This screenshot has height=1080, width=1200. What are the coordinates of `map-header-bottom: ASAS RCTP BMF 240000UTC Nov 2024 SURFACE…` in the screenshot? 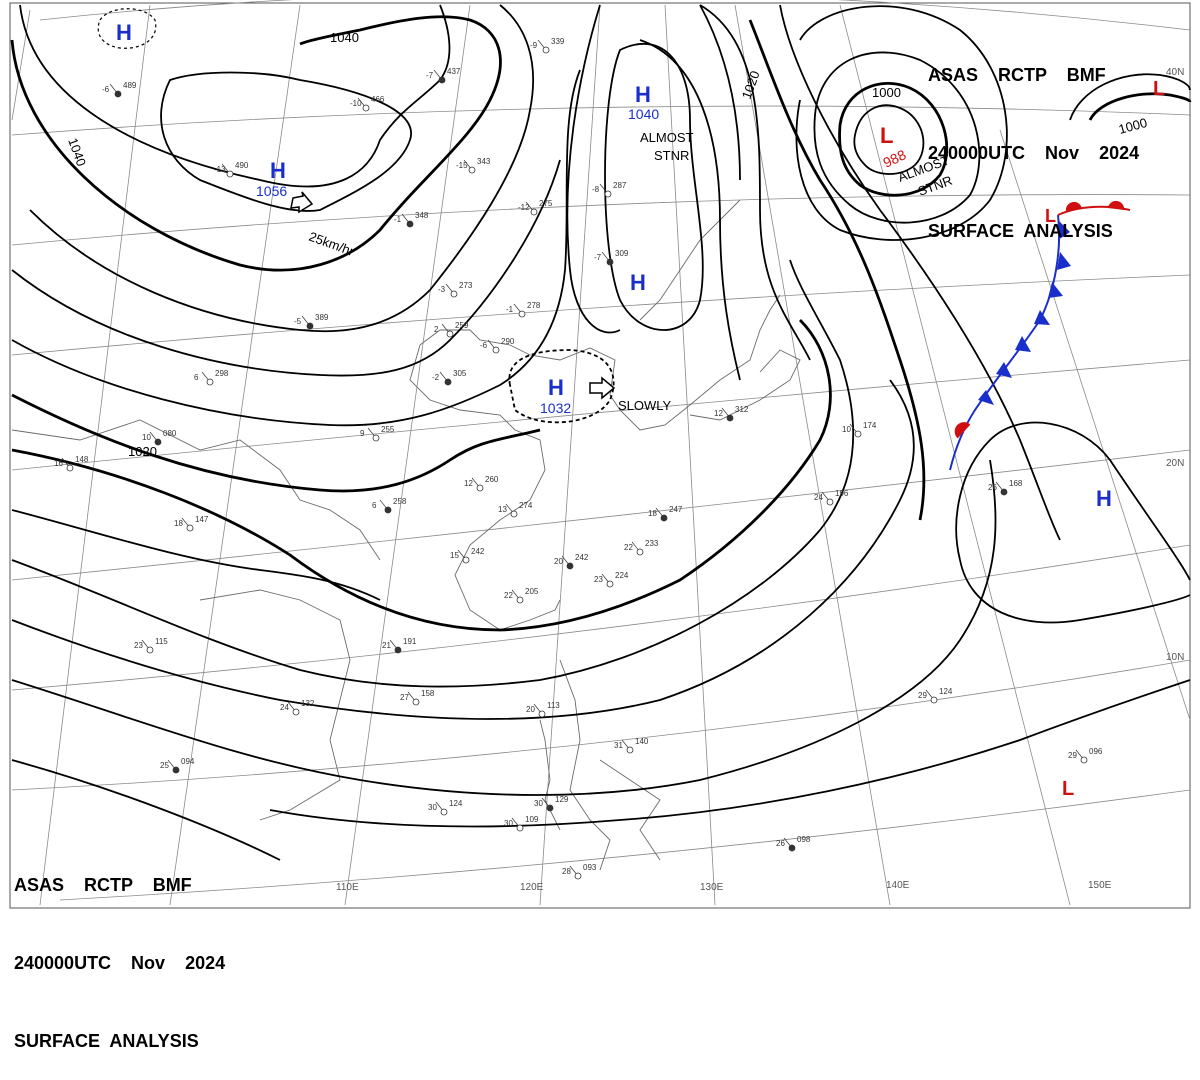 It's located at (119, 950).